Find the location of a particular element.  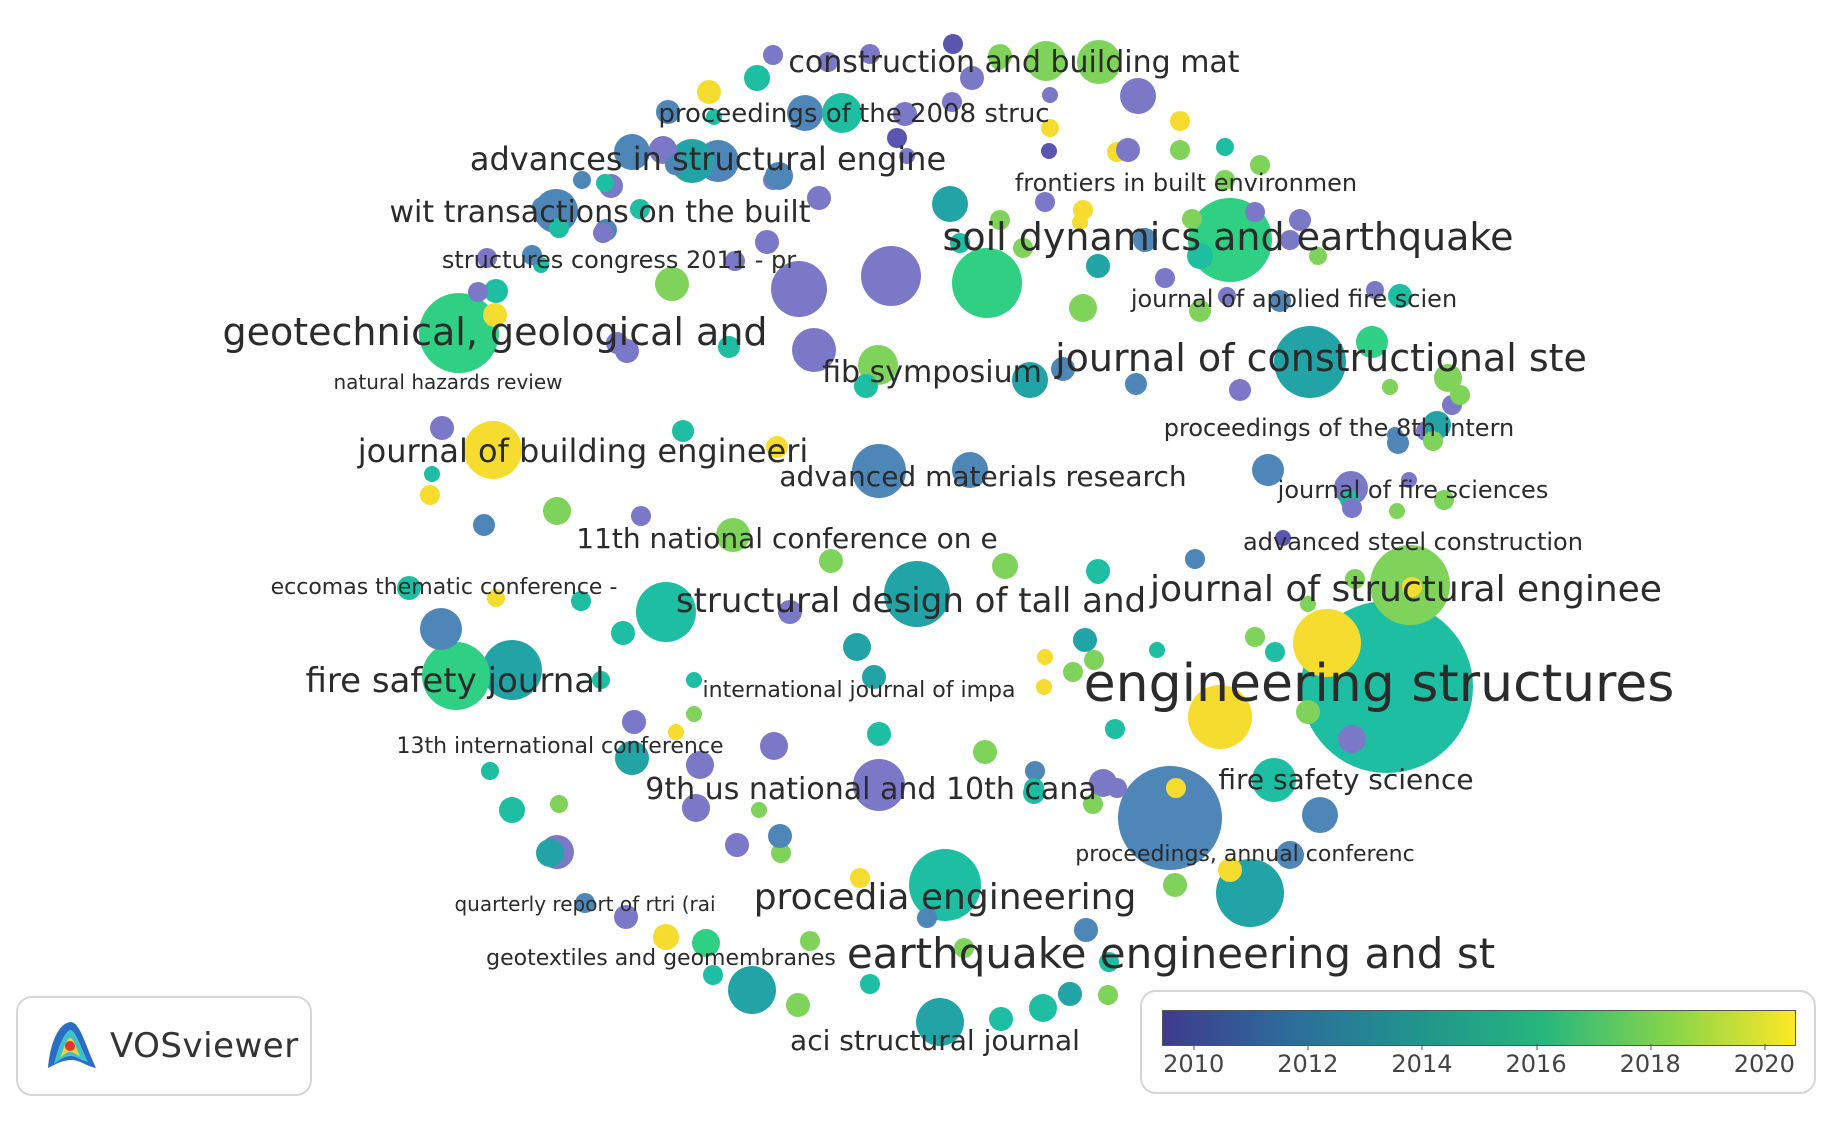

journal-label: quarterly report of rtri (rai is located at coordinates (584, 904).